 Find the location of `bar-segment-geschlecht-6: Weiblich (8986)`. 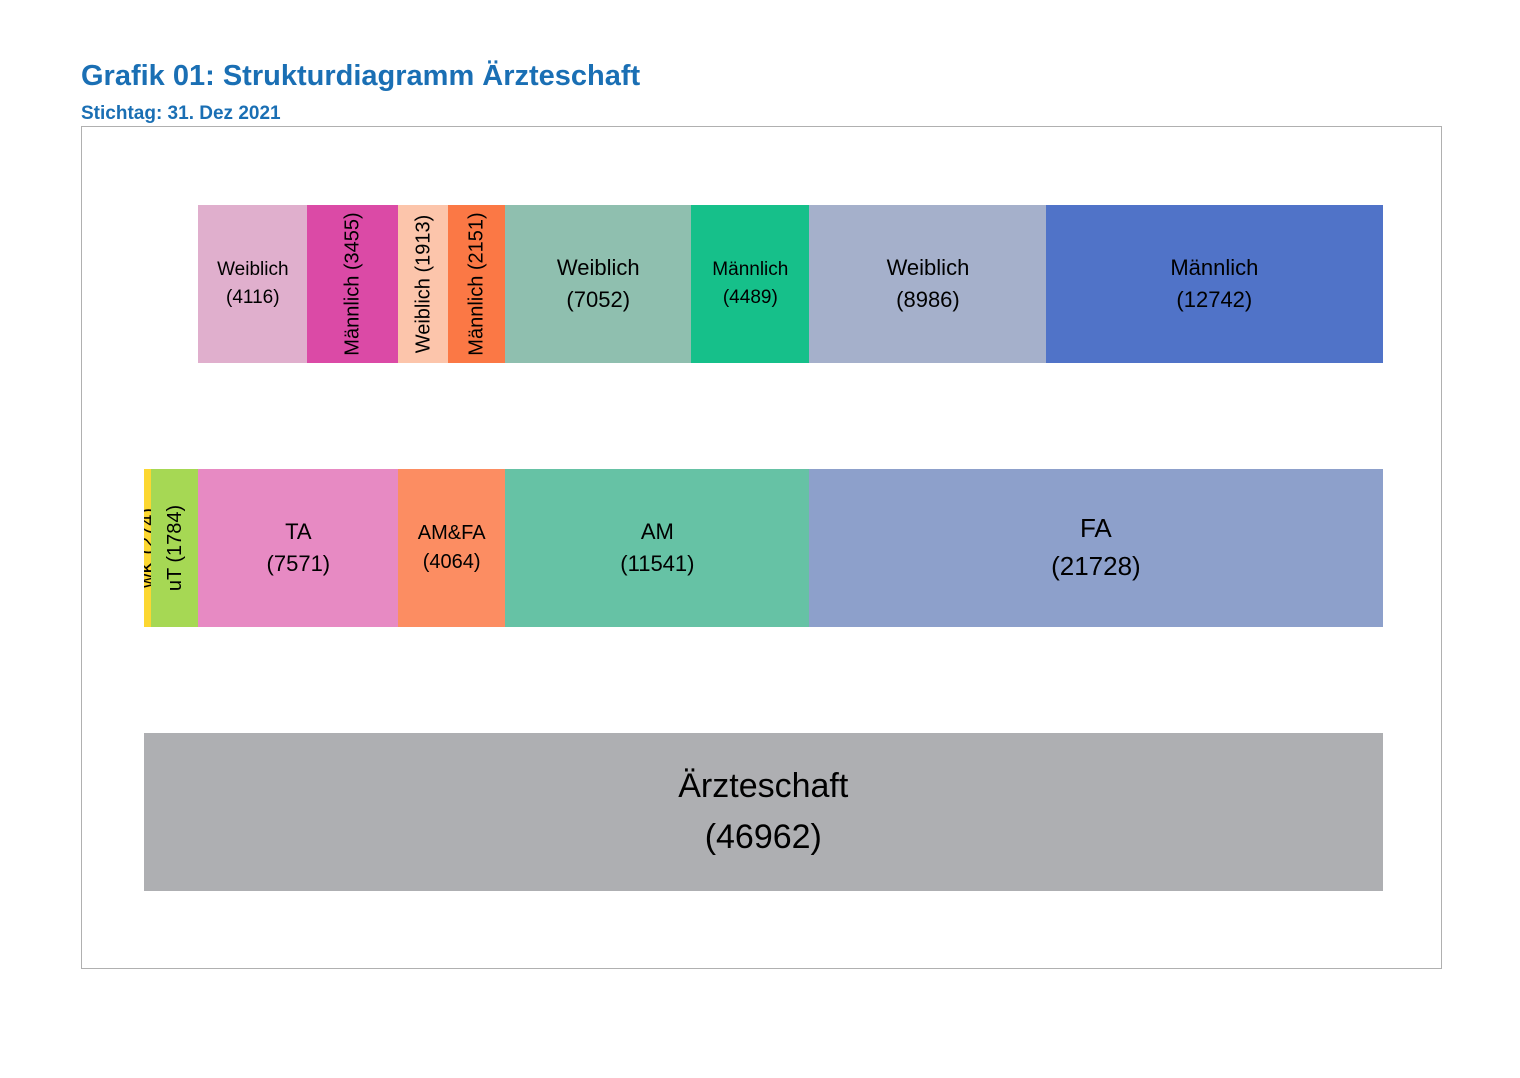

bar-segment-geschlecht-6: Weiblich (8986) is located at coordinates (928, 284).